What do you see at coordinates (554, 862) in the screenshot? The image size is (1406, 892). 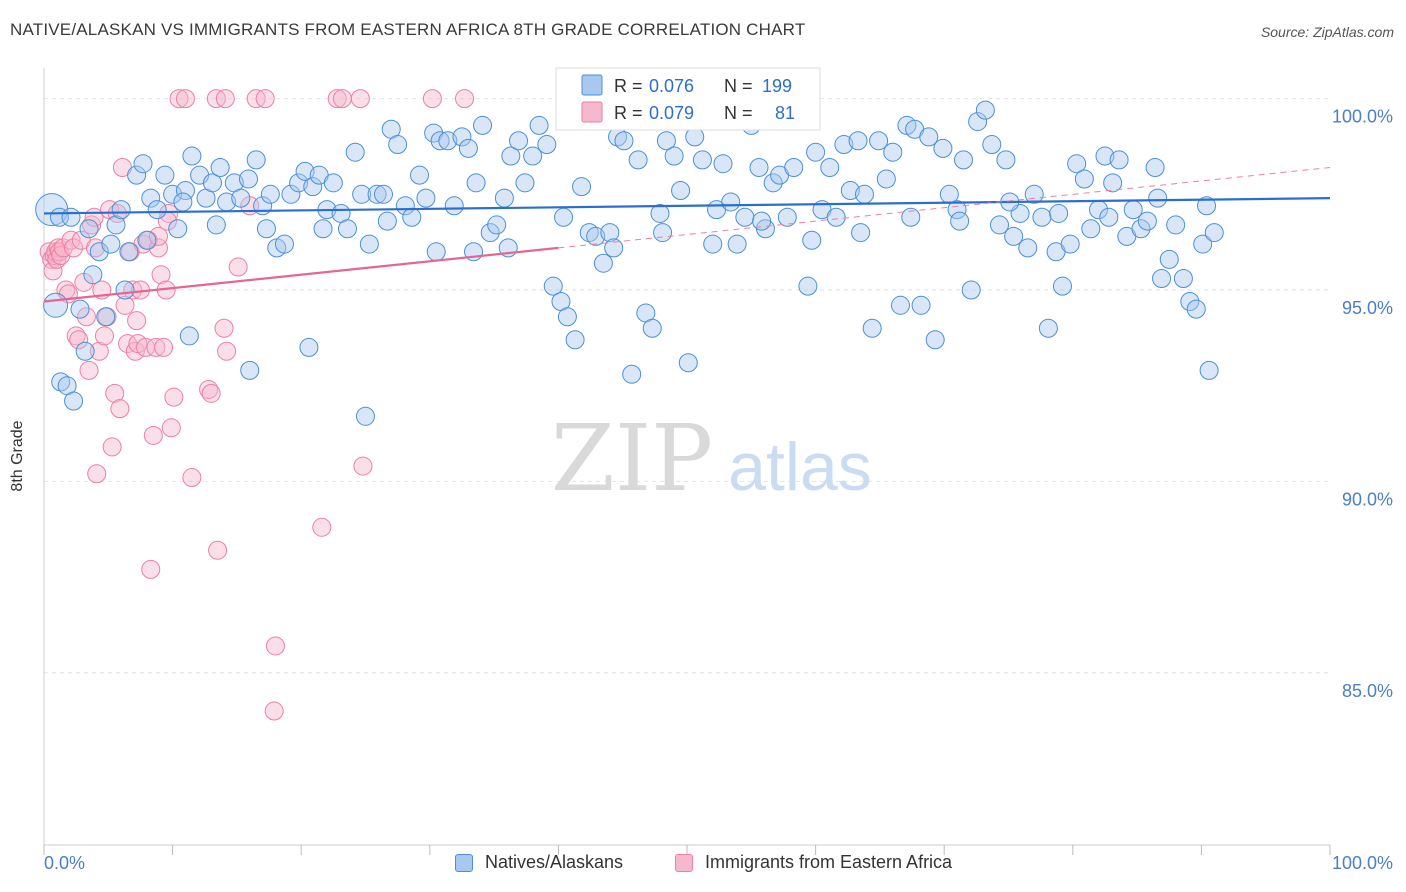 I see `bottom-legend-label-natives: Natives/Alaskans` at bounding box center [554, 862].